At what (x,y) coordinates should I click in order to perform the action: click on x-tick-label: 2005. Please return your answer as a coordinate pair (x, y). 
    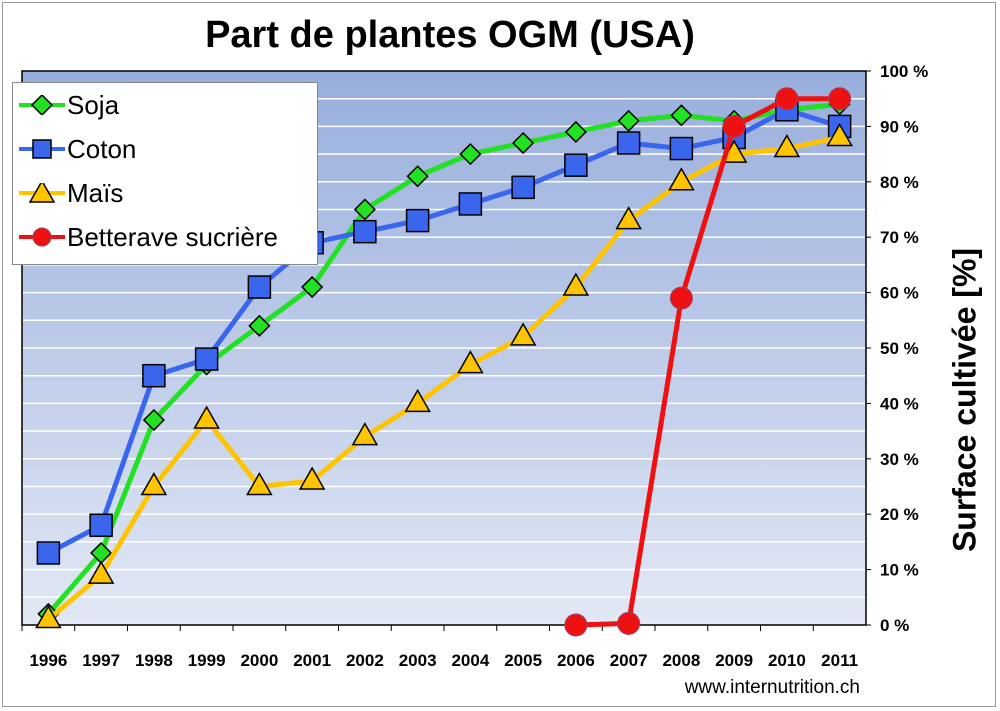
    Looking at the image, I should click on (523, 660).